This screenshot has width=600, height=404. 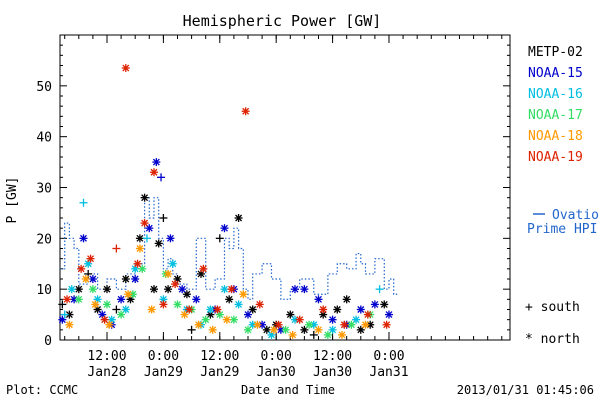 I want to click on y-tick-label: 50, so click(x=44, y=87).